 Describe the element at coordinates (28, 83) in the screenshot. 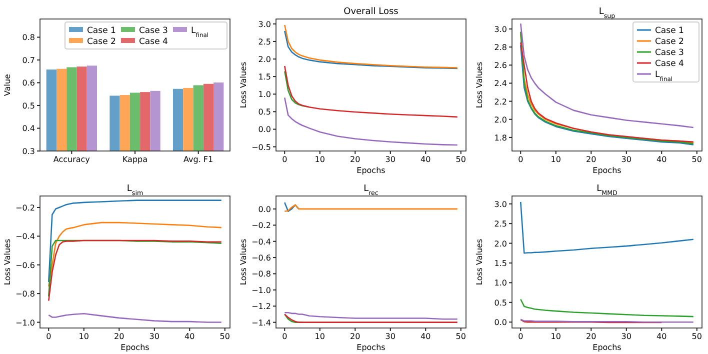

I see `y-tick-label: 0.6` at that location.